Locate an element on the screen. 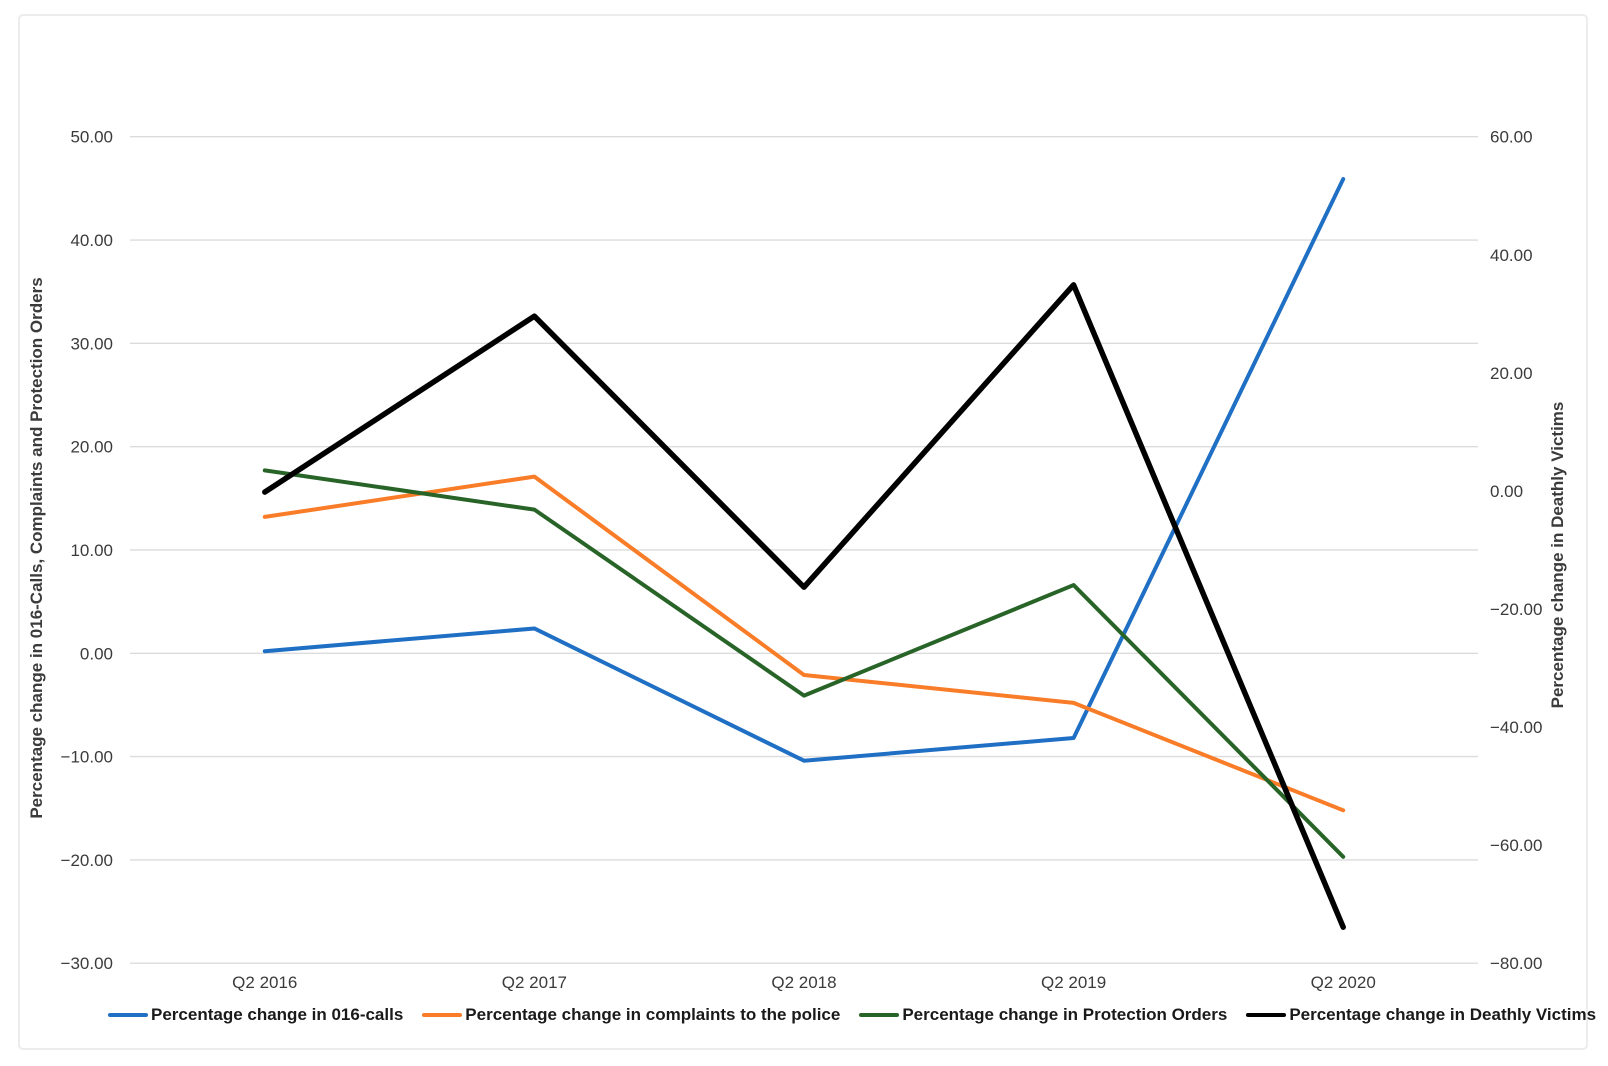  legend-swatch-016-calls is located at coordinates (128, 1015).